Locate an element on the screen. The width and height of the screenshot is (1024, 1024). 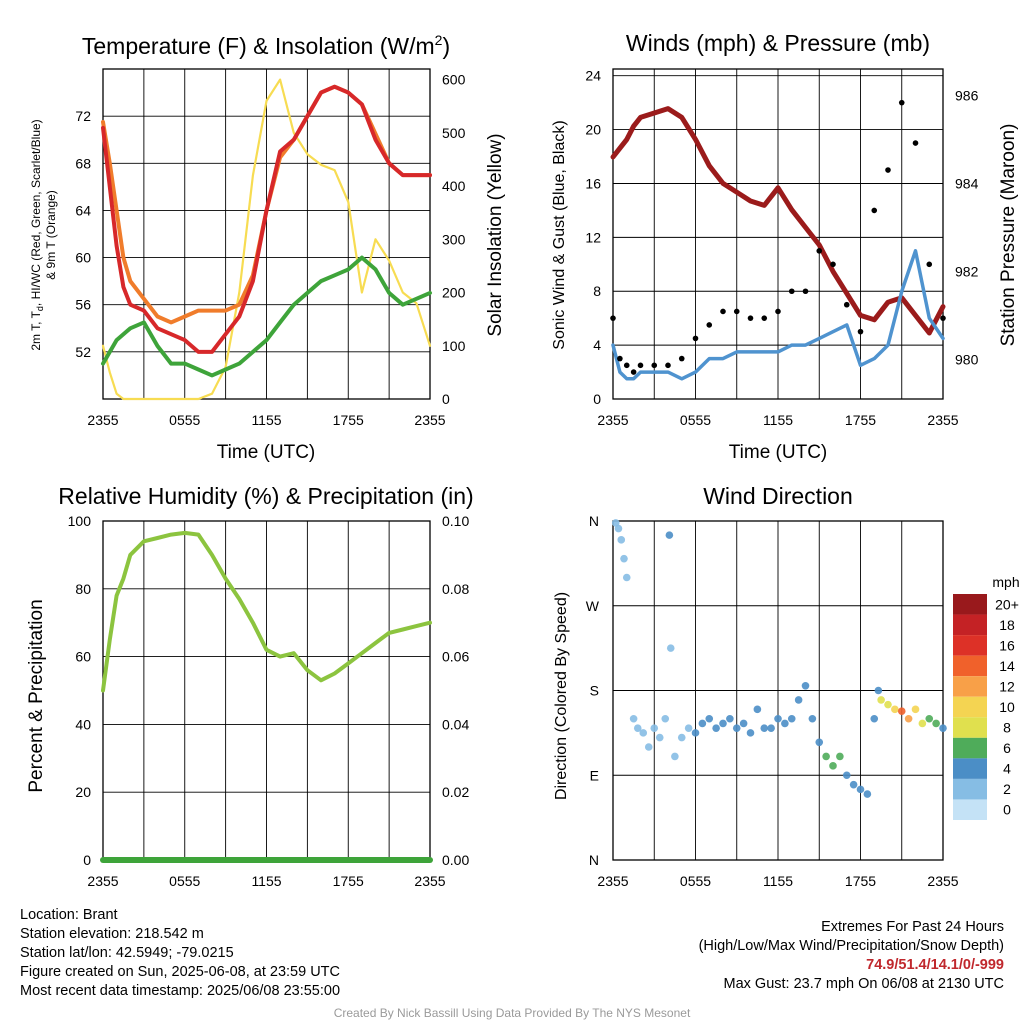
y-tick-label: 0.00 is located at coordinates (455, 860).